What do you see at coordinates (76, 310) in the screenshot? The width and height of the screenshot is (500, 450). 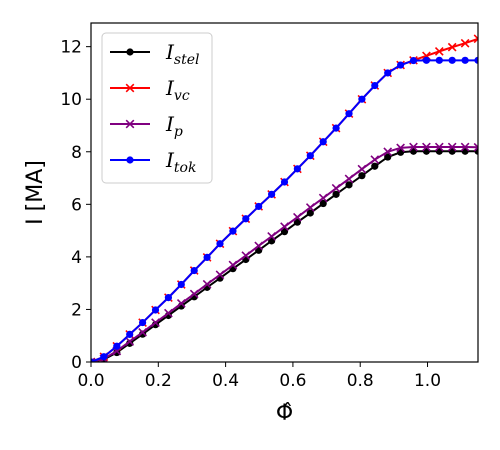 I see `y-tick-label: 2` at bounding box center [76, 310].